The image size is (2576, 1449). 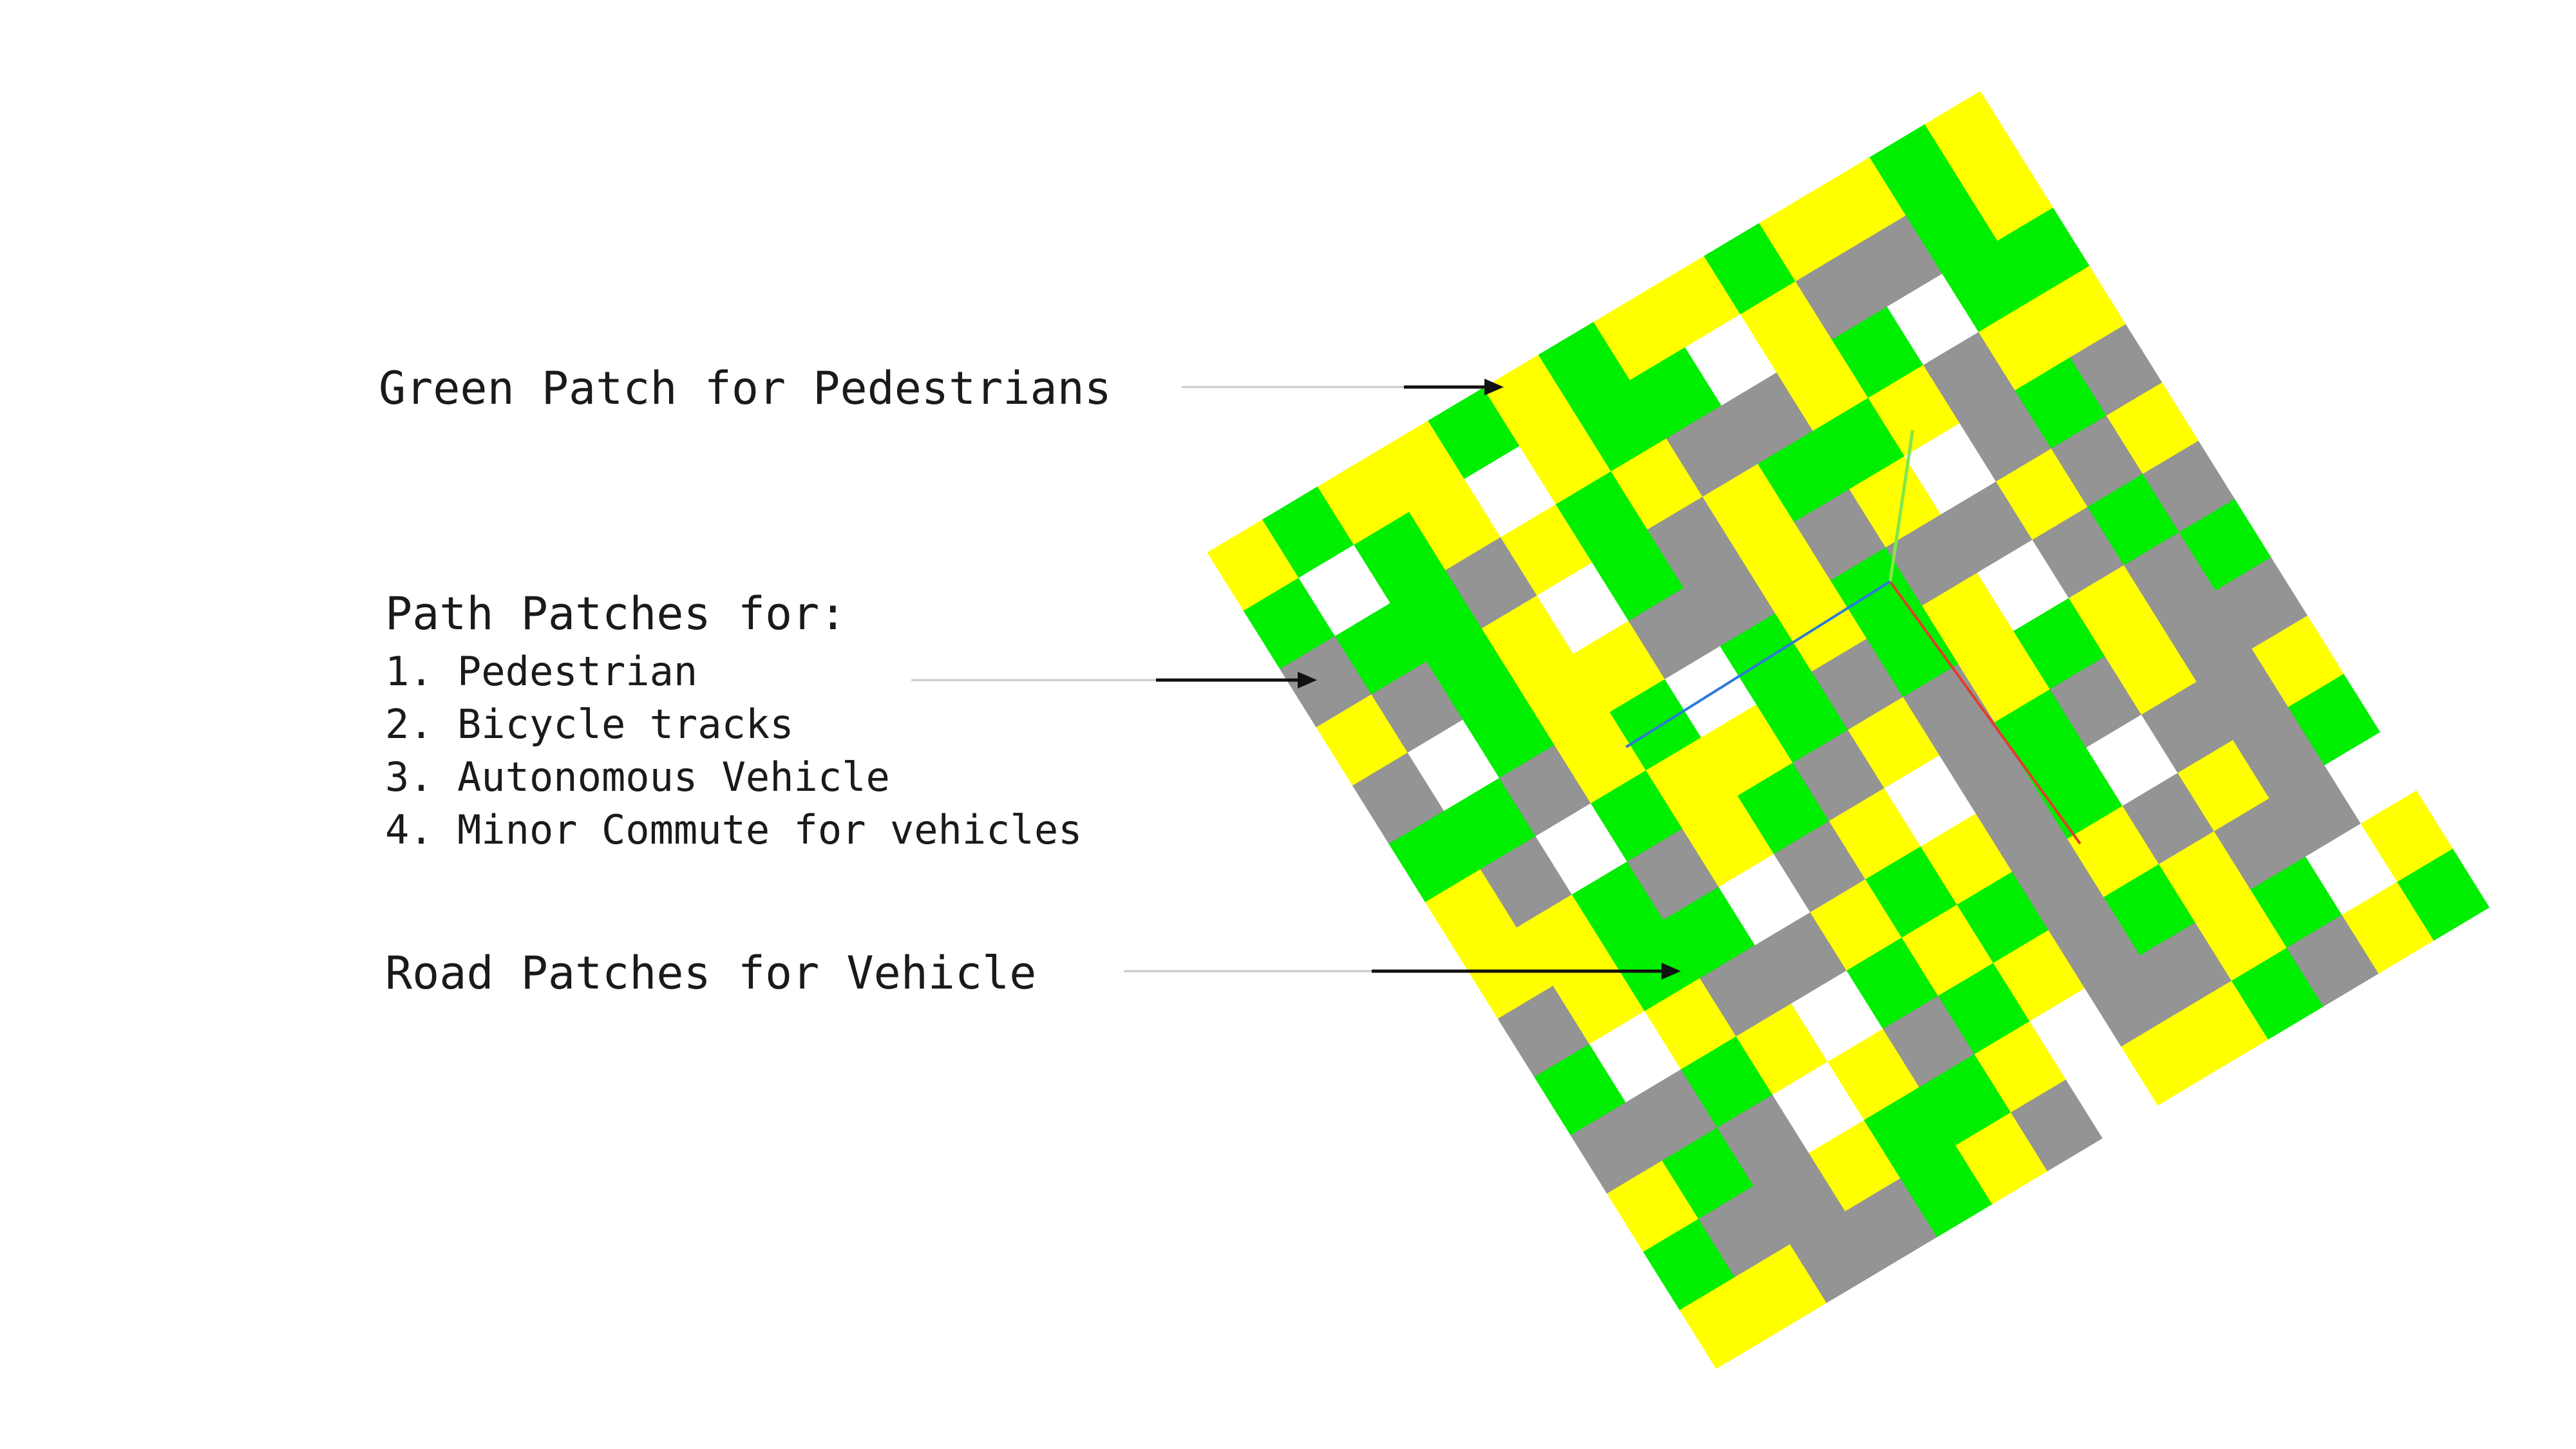 What do you see at coordinates (616, 613) in the screenshot?
I see `path-patches-title: Path Patches for:` at bounding box center [616, 613].